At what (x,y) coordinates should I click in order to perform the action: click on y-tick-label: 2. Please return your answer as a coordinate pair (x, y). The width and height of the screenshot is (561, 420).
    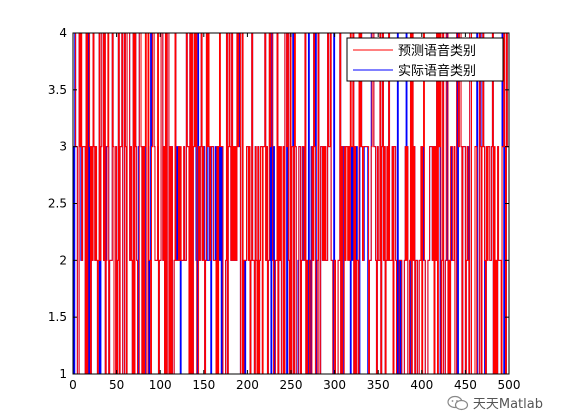
    Looking at the image, I should click on (63, 260).